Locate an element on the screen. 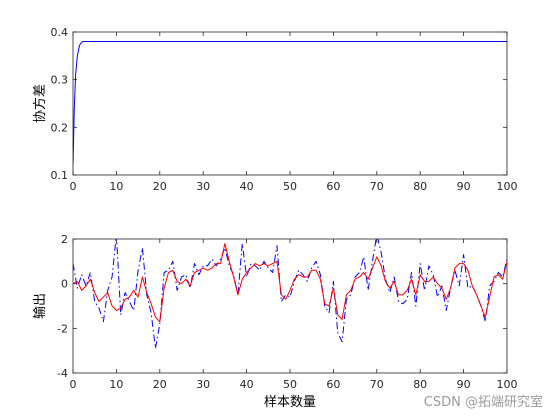 Image resolution: width=560 pixels, height=420 pixels. y-tick-label: 0.3 is located at coordinates (60, 80).